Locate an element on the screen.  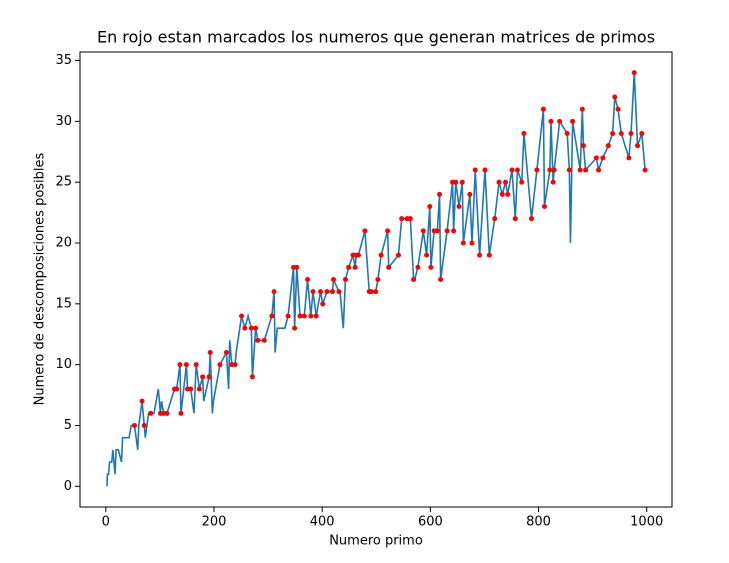
x-tick-label: 1000 is located at coordinates (646, 522).